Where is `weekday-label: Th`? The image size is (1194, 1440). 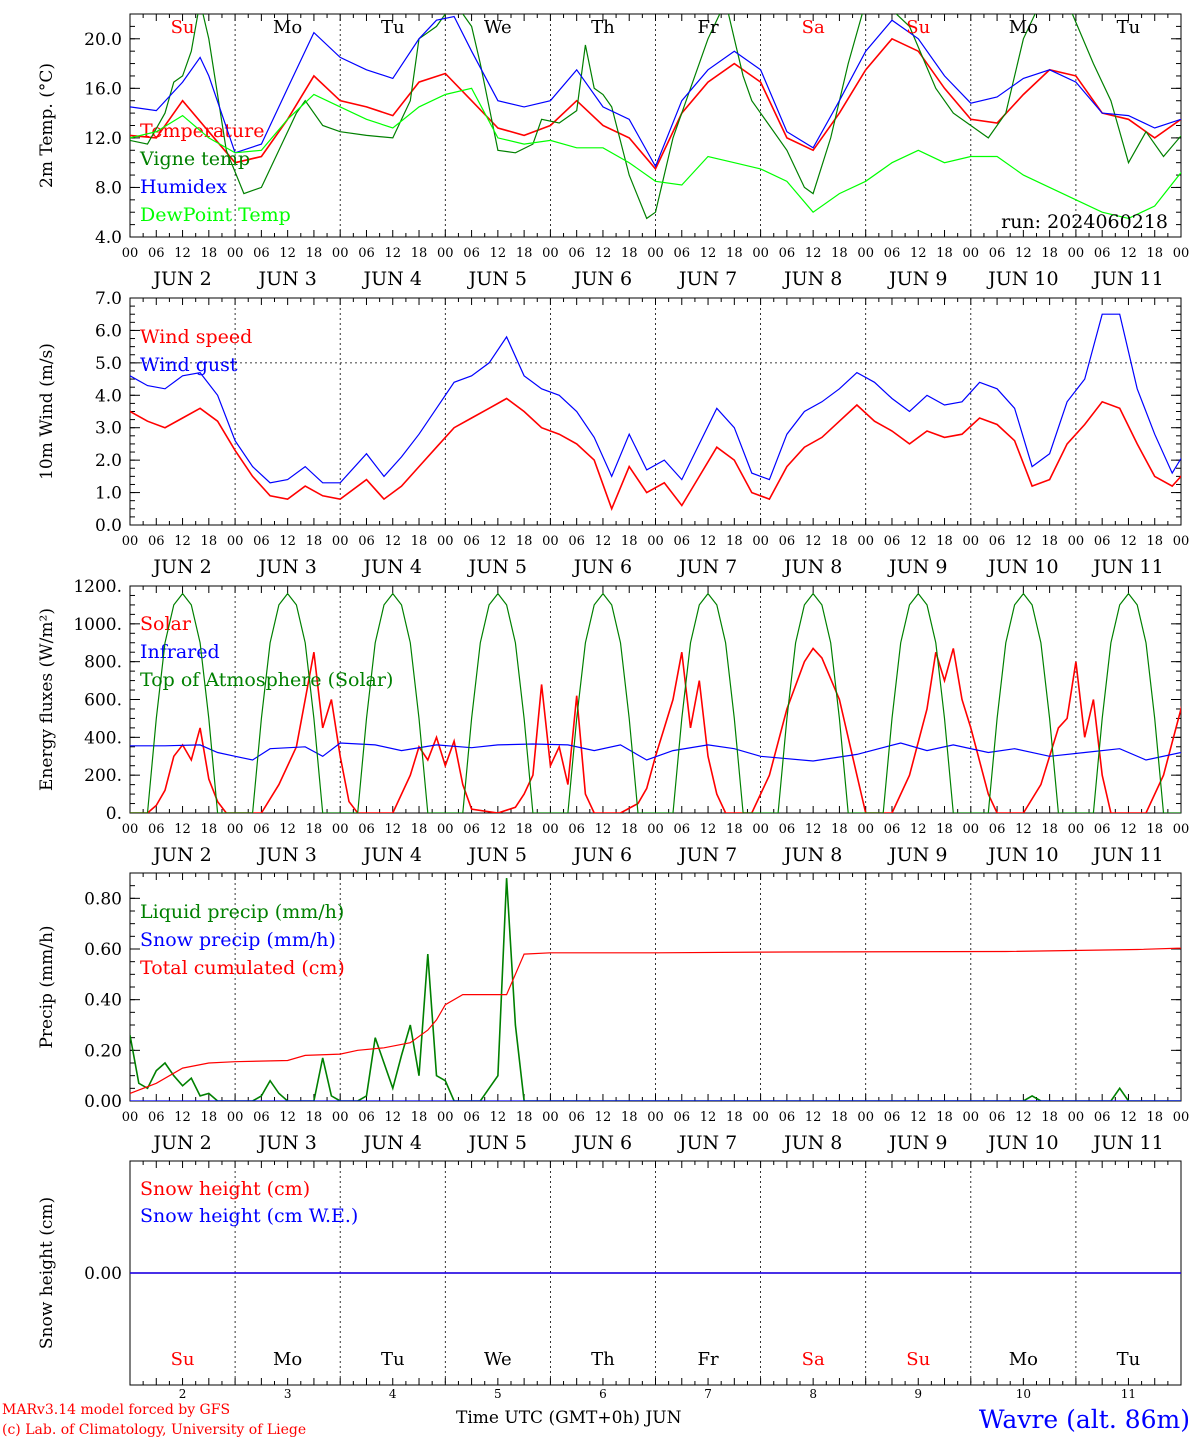
weekday-label: Th is located at coordinates (603, 27).